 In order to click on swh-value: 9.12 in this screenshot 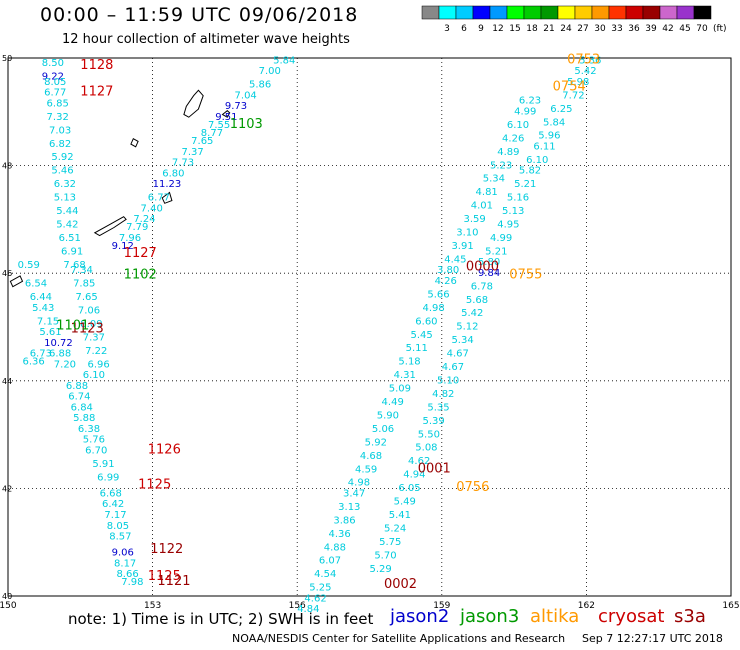, I will do `click(123, 246)`.